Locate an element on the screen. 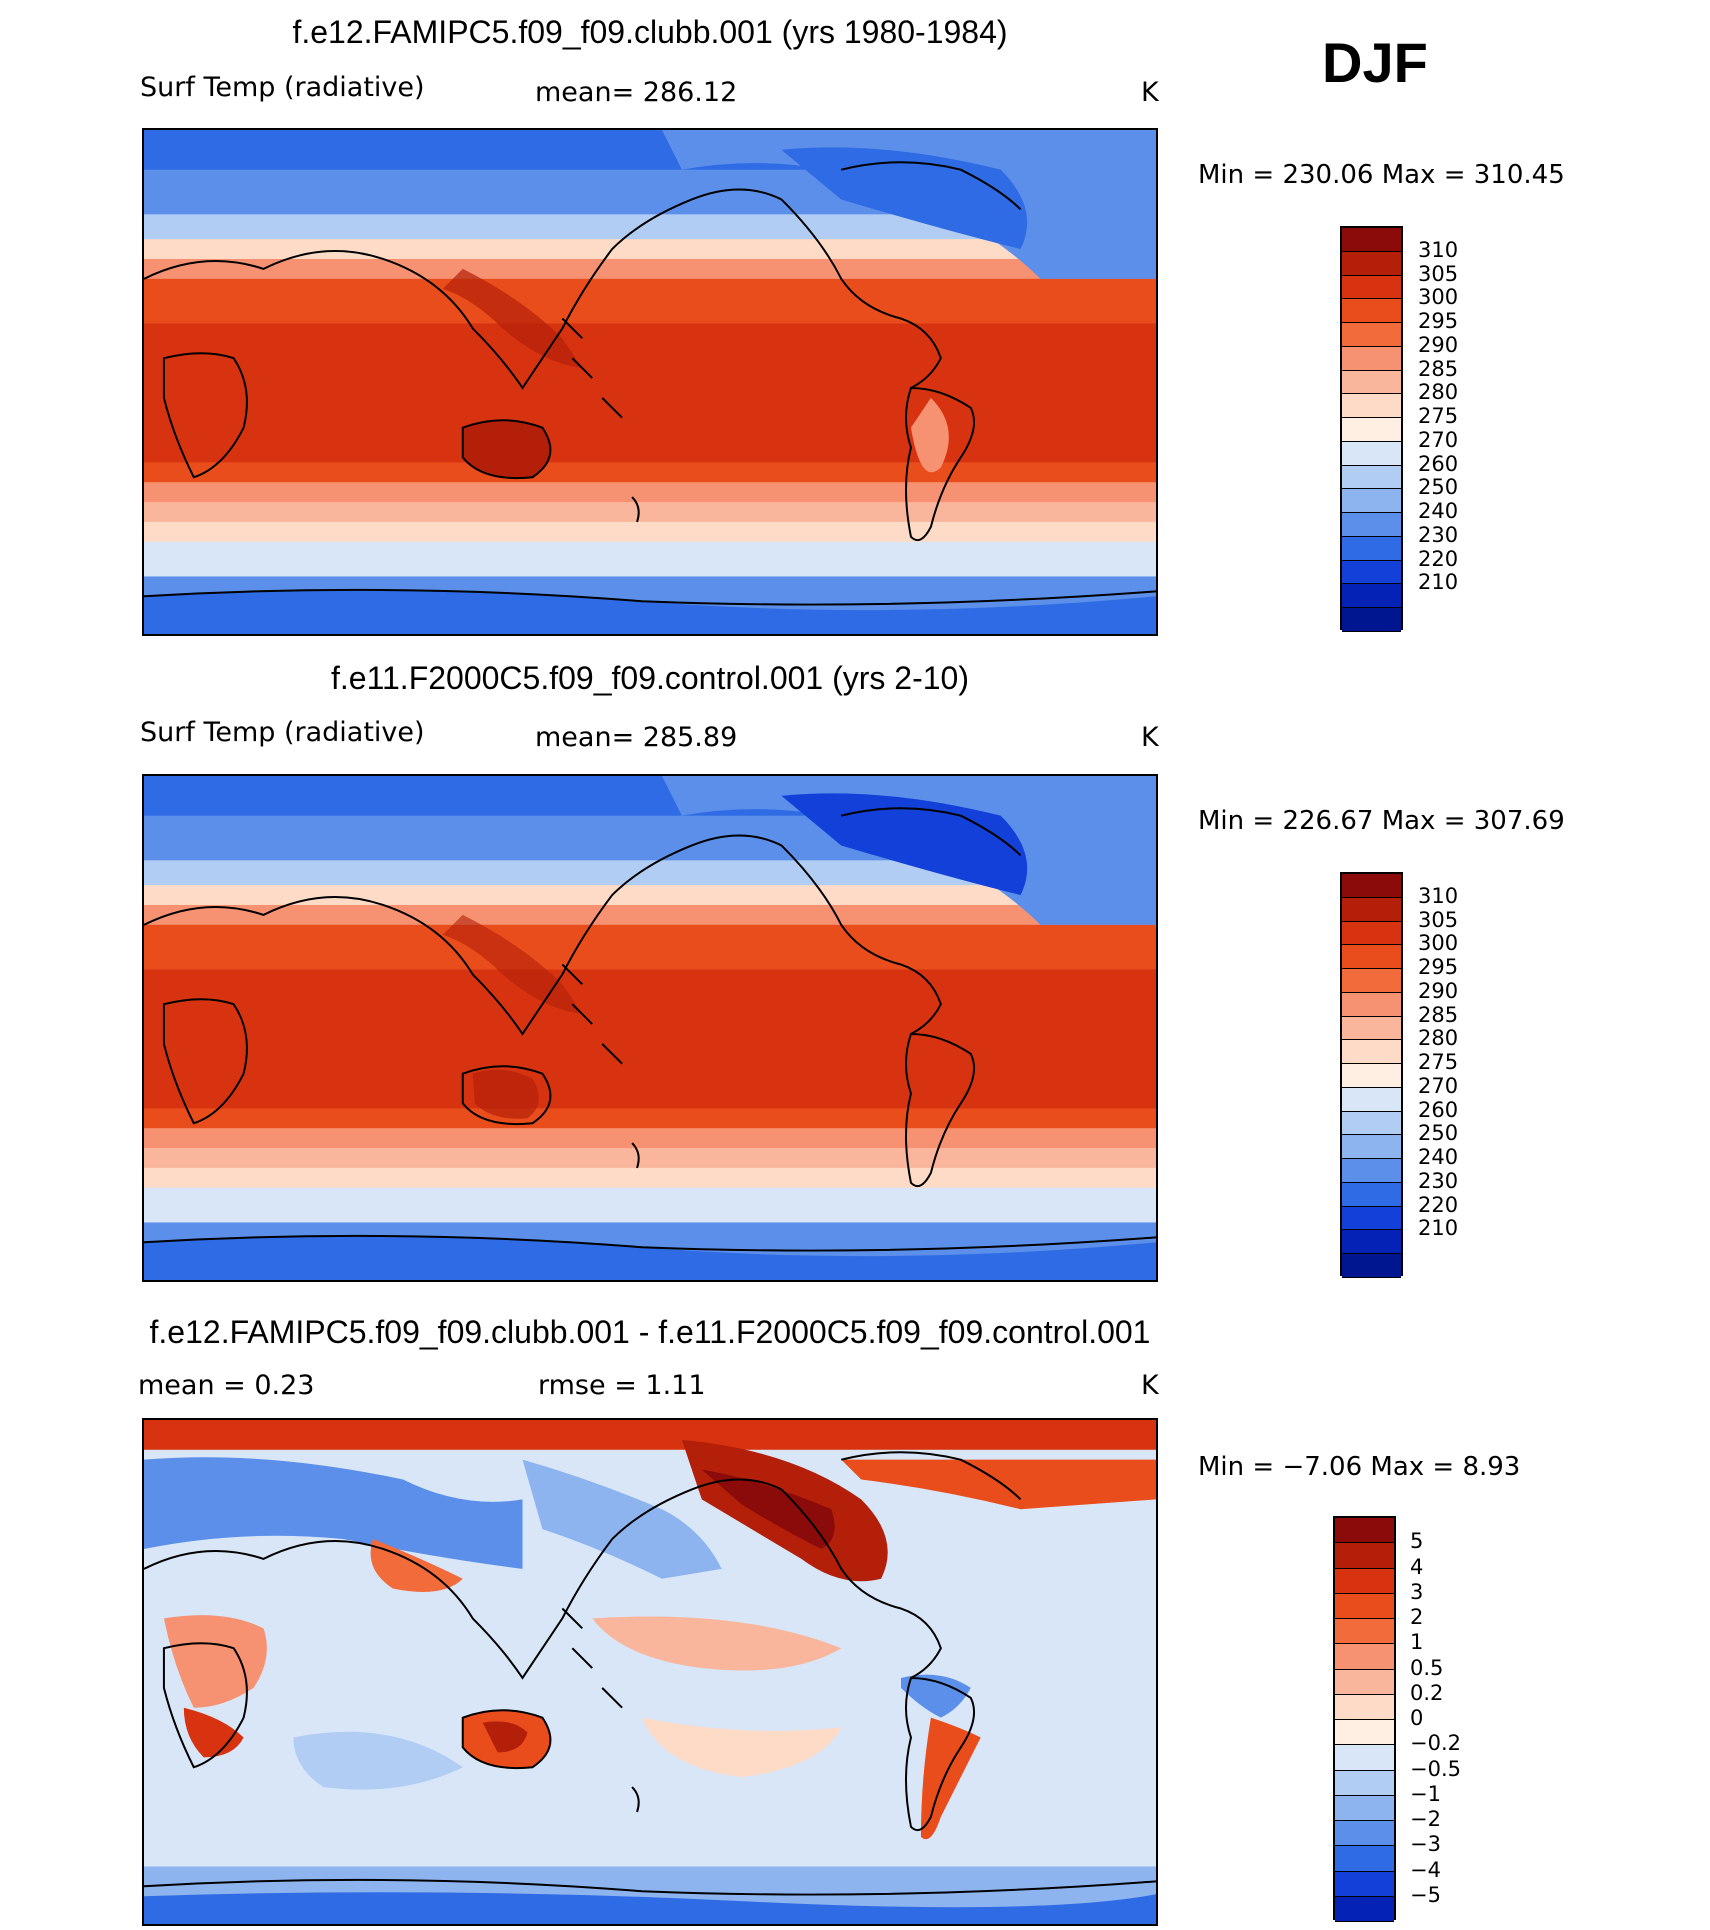 This screenshot has width=1710, height=1930. panel-2-minmax-label: Min = 226.67 Max = 307.69 is located at coordinates (1381, 821).